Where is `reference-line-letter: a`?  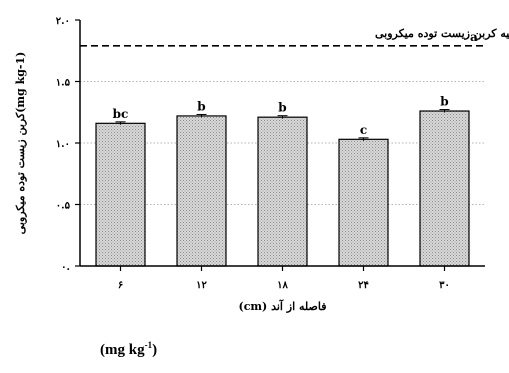 reference-line-letter: a is located at coordinates (474, 37).